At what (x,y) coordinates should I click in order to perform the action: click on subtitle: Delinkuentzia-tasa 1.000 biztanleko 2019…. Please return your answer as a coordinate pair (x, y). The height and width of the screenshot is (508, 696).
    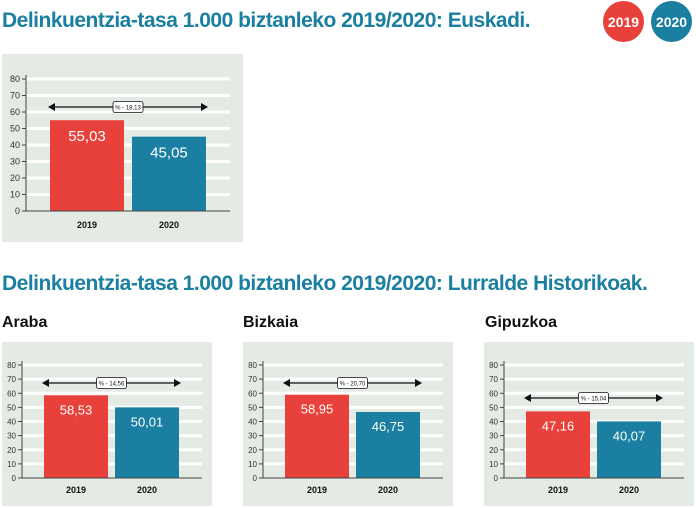
    Looking at the image, I should click on (325, 283).